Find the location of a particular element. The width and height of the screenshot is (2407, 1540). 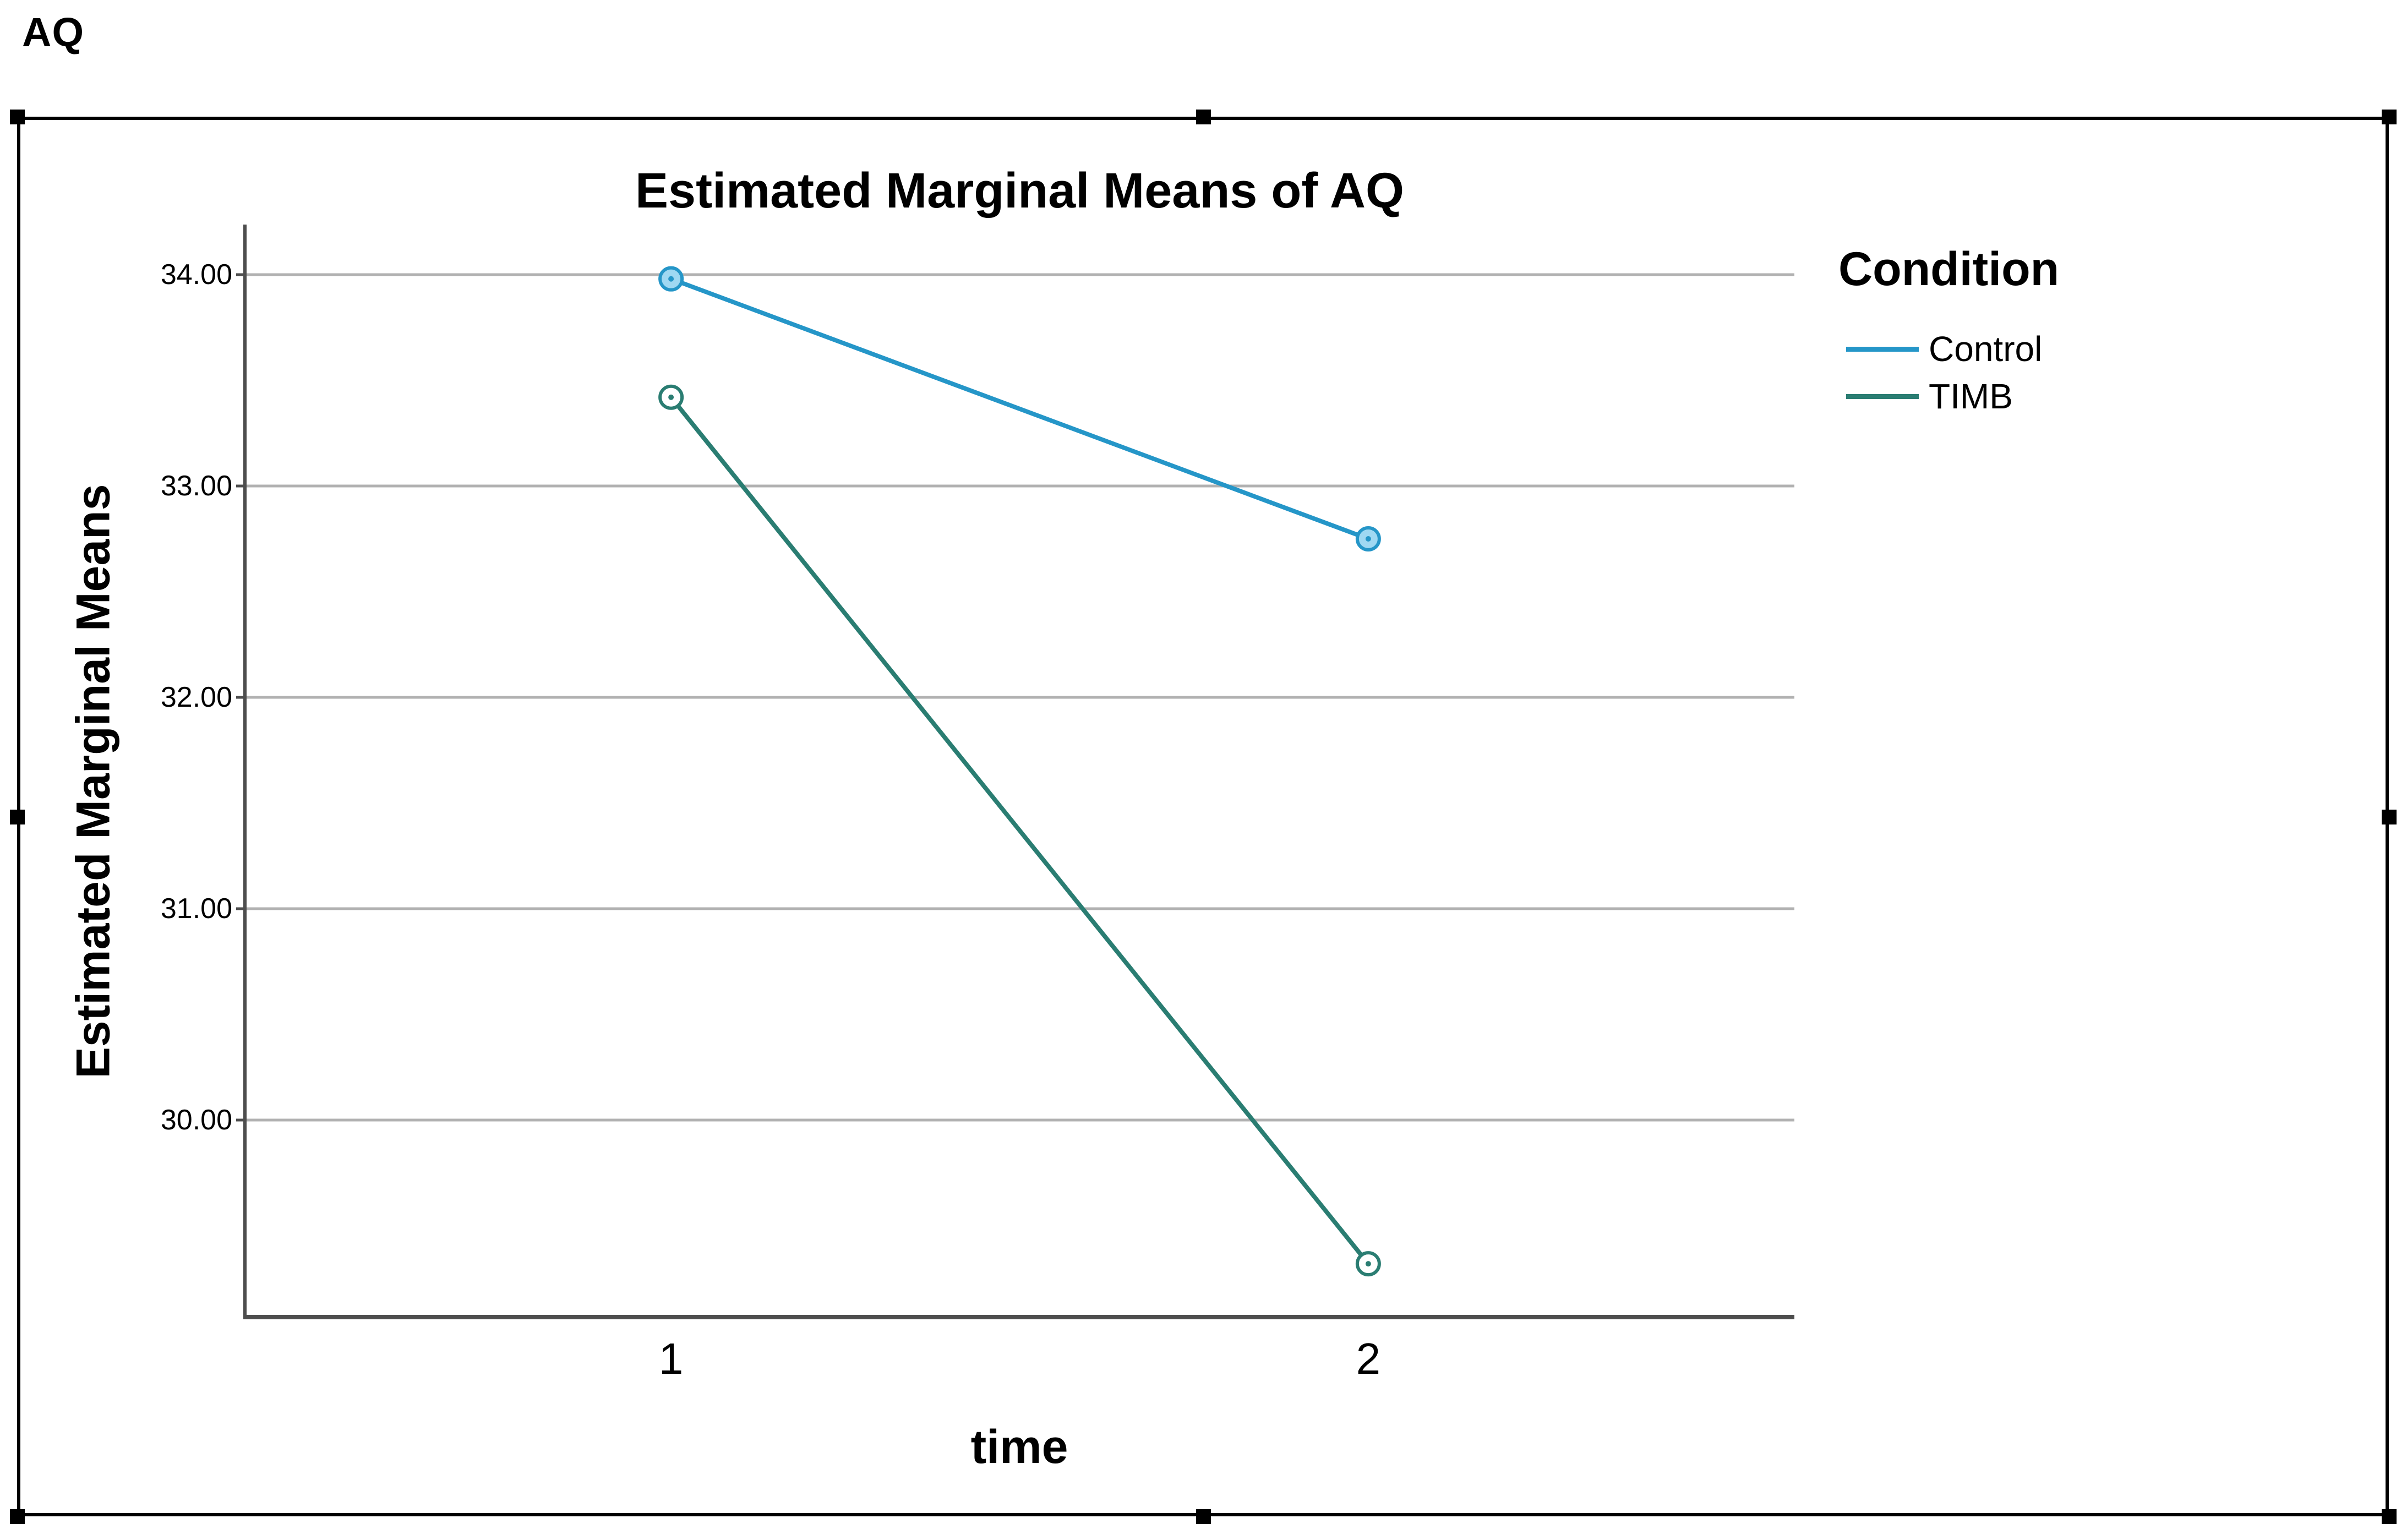

x-tick-label: 2 is located at coordinates (1368, 1359).